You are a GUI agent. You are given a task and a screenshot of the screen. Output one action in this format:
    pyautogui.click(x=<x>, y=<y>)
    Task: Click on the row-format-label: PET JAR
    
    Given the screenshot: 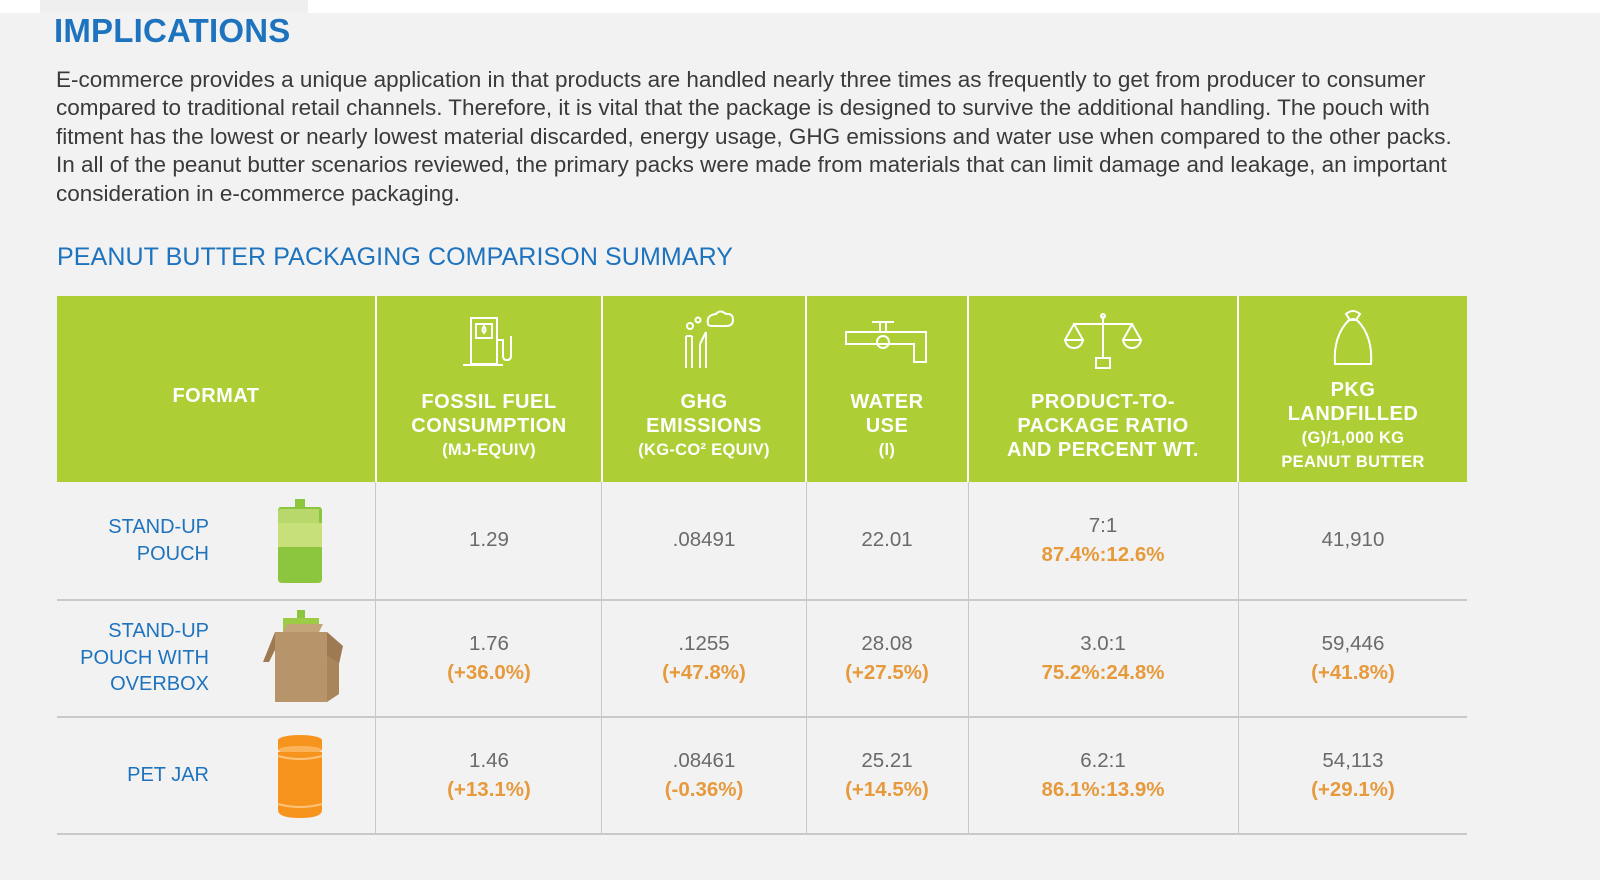 What is the action you would take?
    pyautogui.click(x=168, y=775)
    